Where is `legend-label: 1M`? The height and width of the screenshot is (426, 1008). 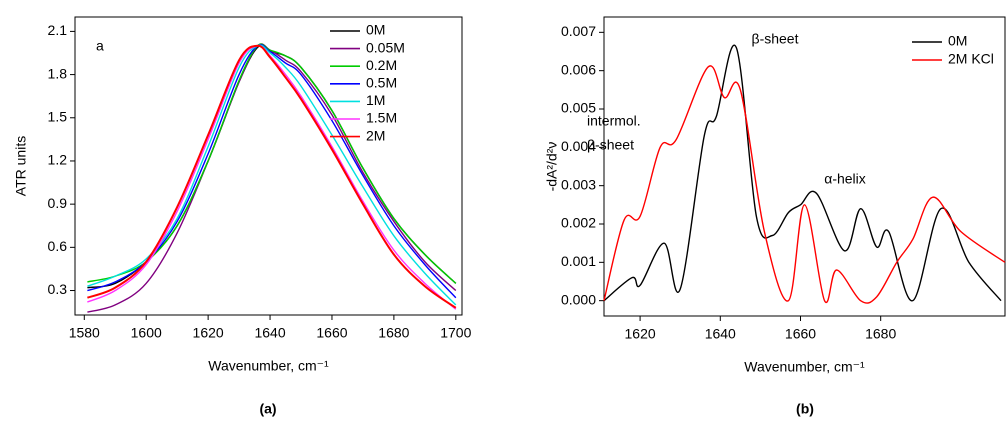 legend-label: 1M is located at coordinates (375, 100).